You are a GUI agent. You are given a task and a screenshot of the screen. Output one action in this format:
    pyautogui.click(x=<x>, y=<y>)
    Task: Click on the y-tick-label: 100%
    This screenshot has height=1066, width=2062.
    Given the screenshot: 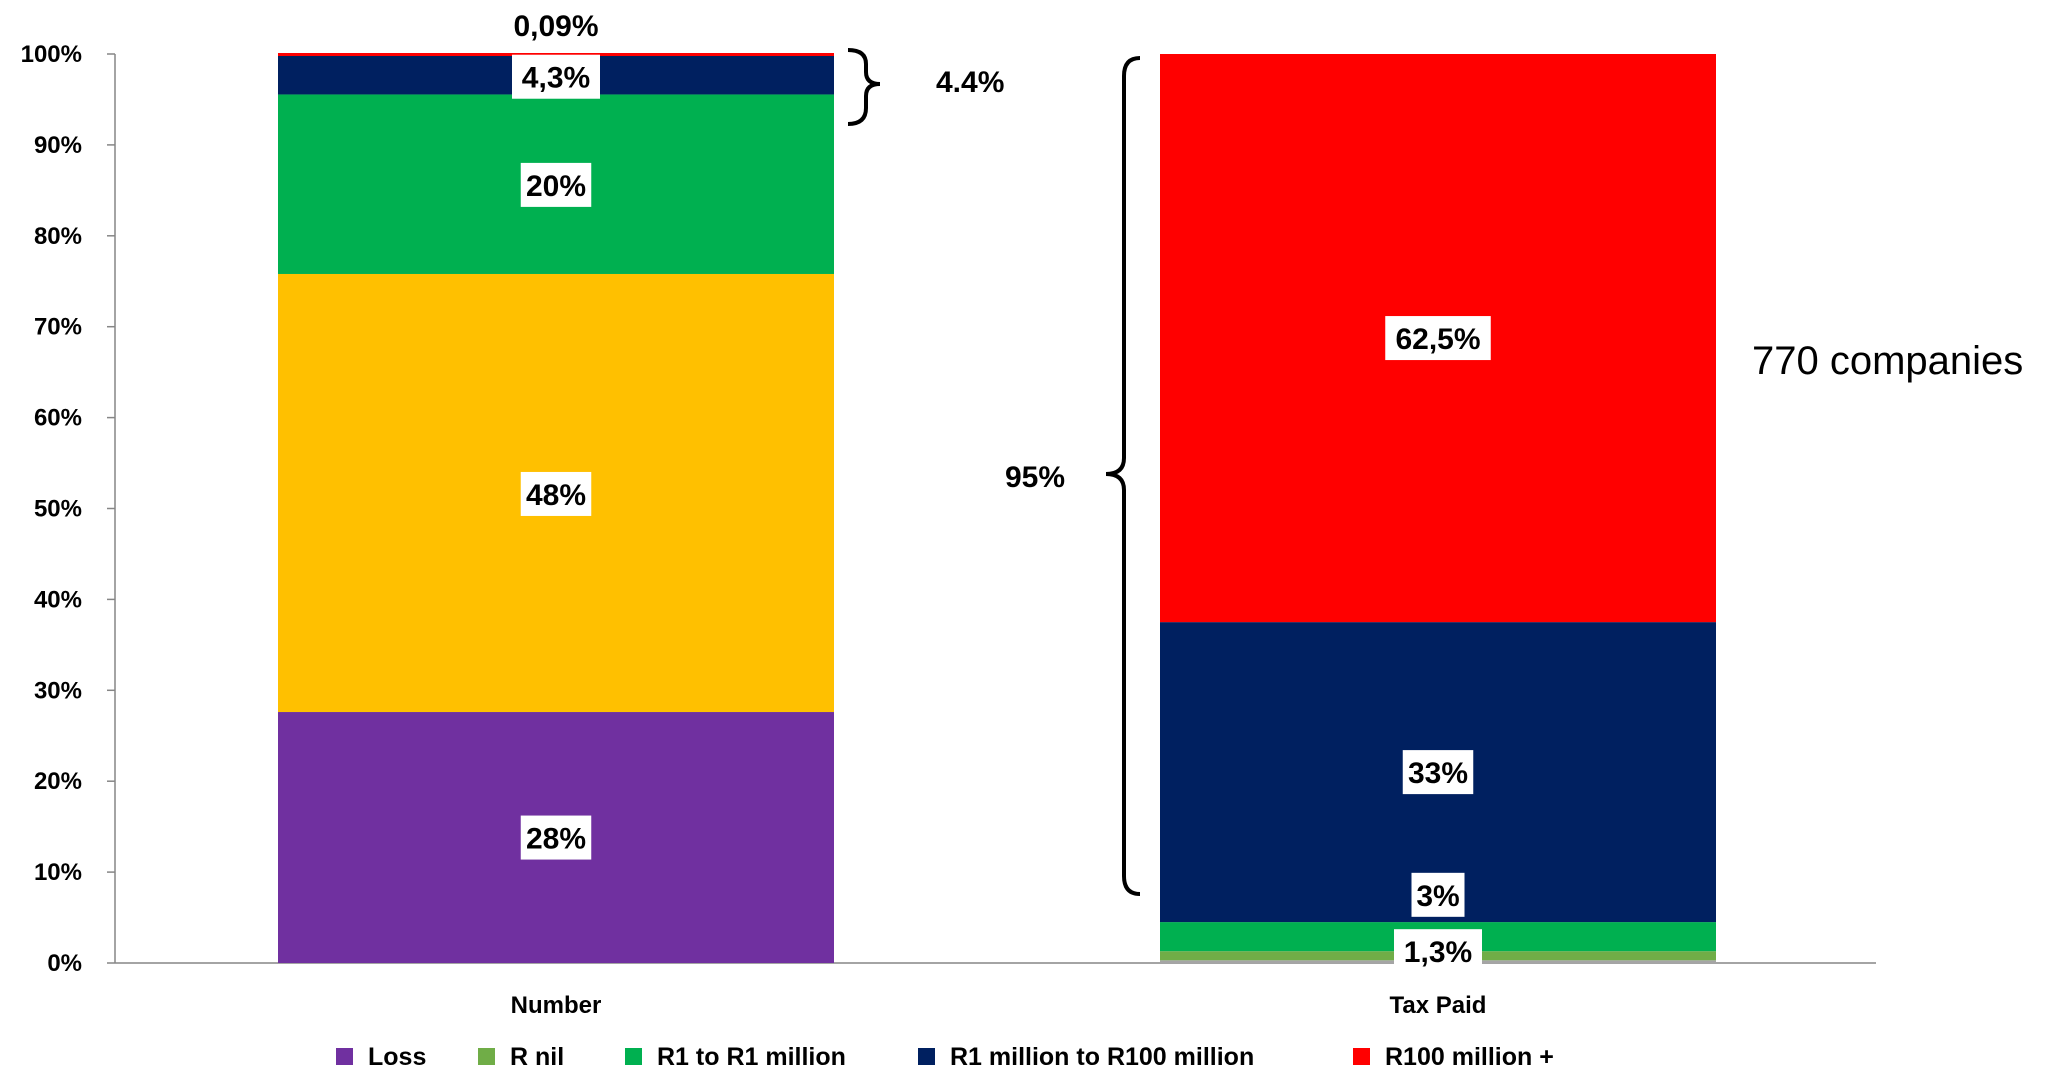 What is the action you would take?
    pyautogui.click(x=51, y=54)
    